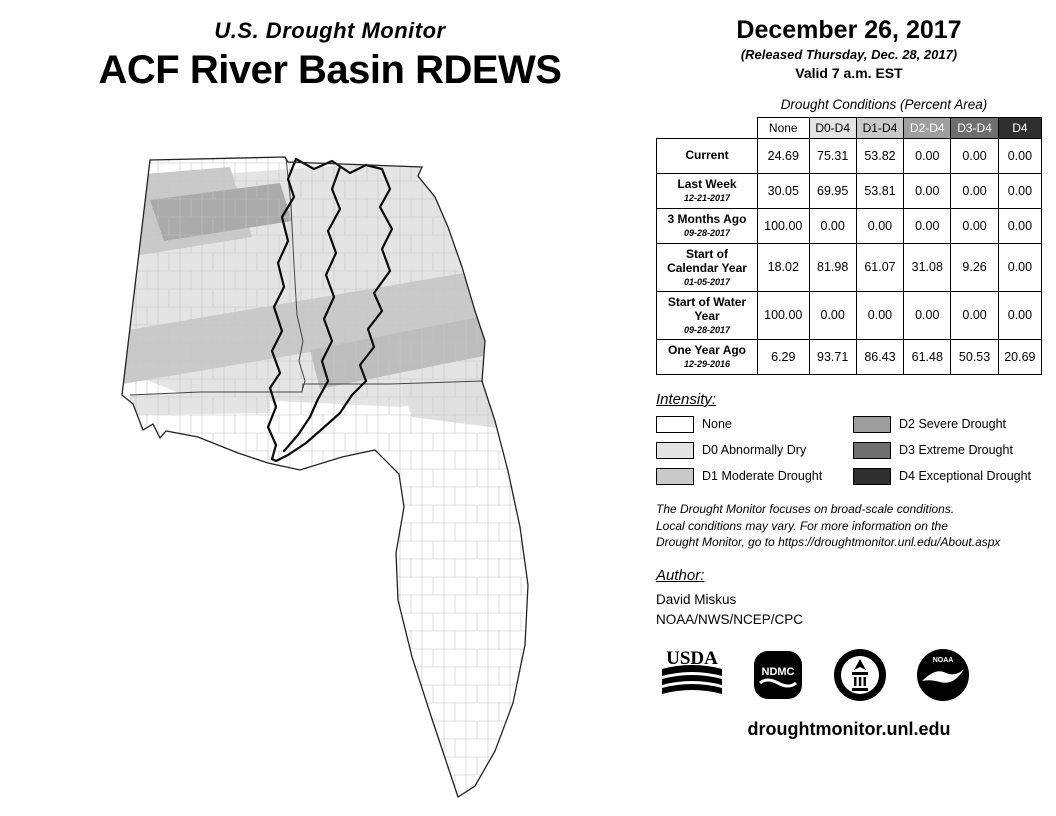  I want to click on col-header-d0-d4: D0-D4, so click(832, 128).